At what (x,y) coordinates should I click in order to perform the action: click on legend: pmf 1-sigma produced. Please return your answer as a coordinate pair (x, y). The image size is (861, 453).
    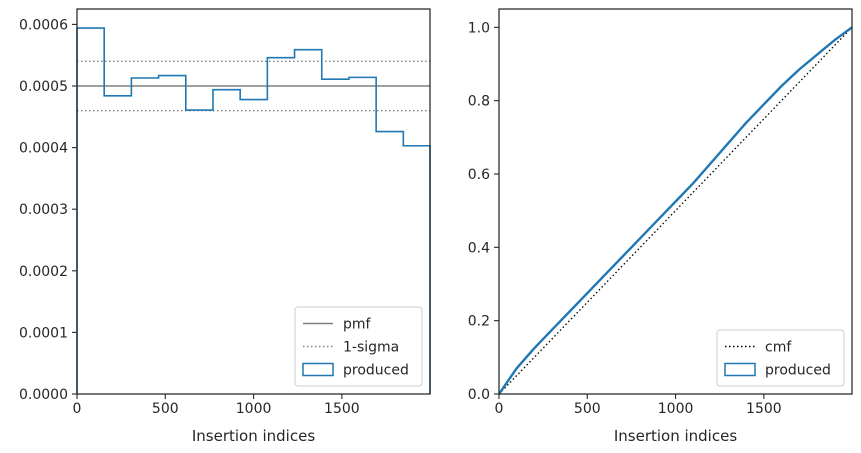
    Looking at the image, I should click on (358, 346).